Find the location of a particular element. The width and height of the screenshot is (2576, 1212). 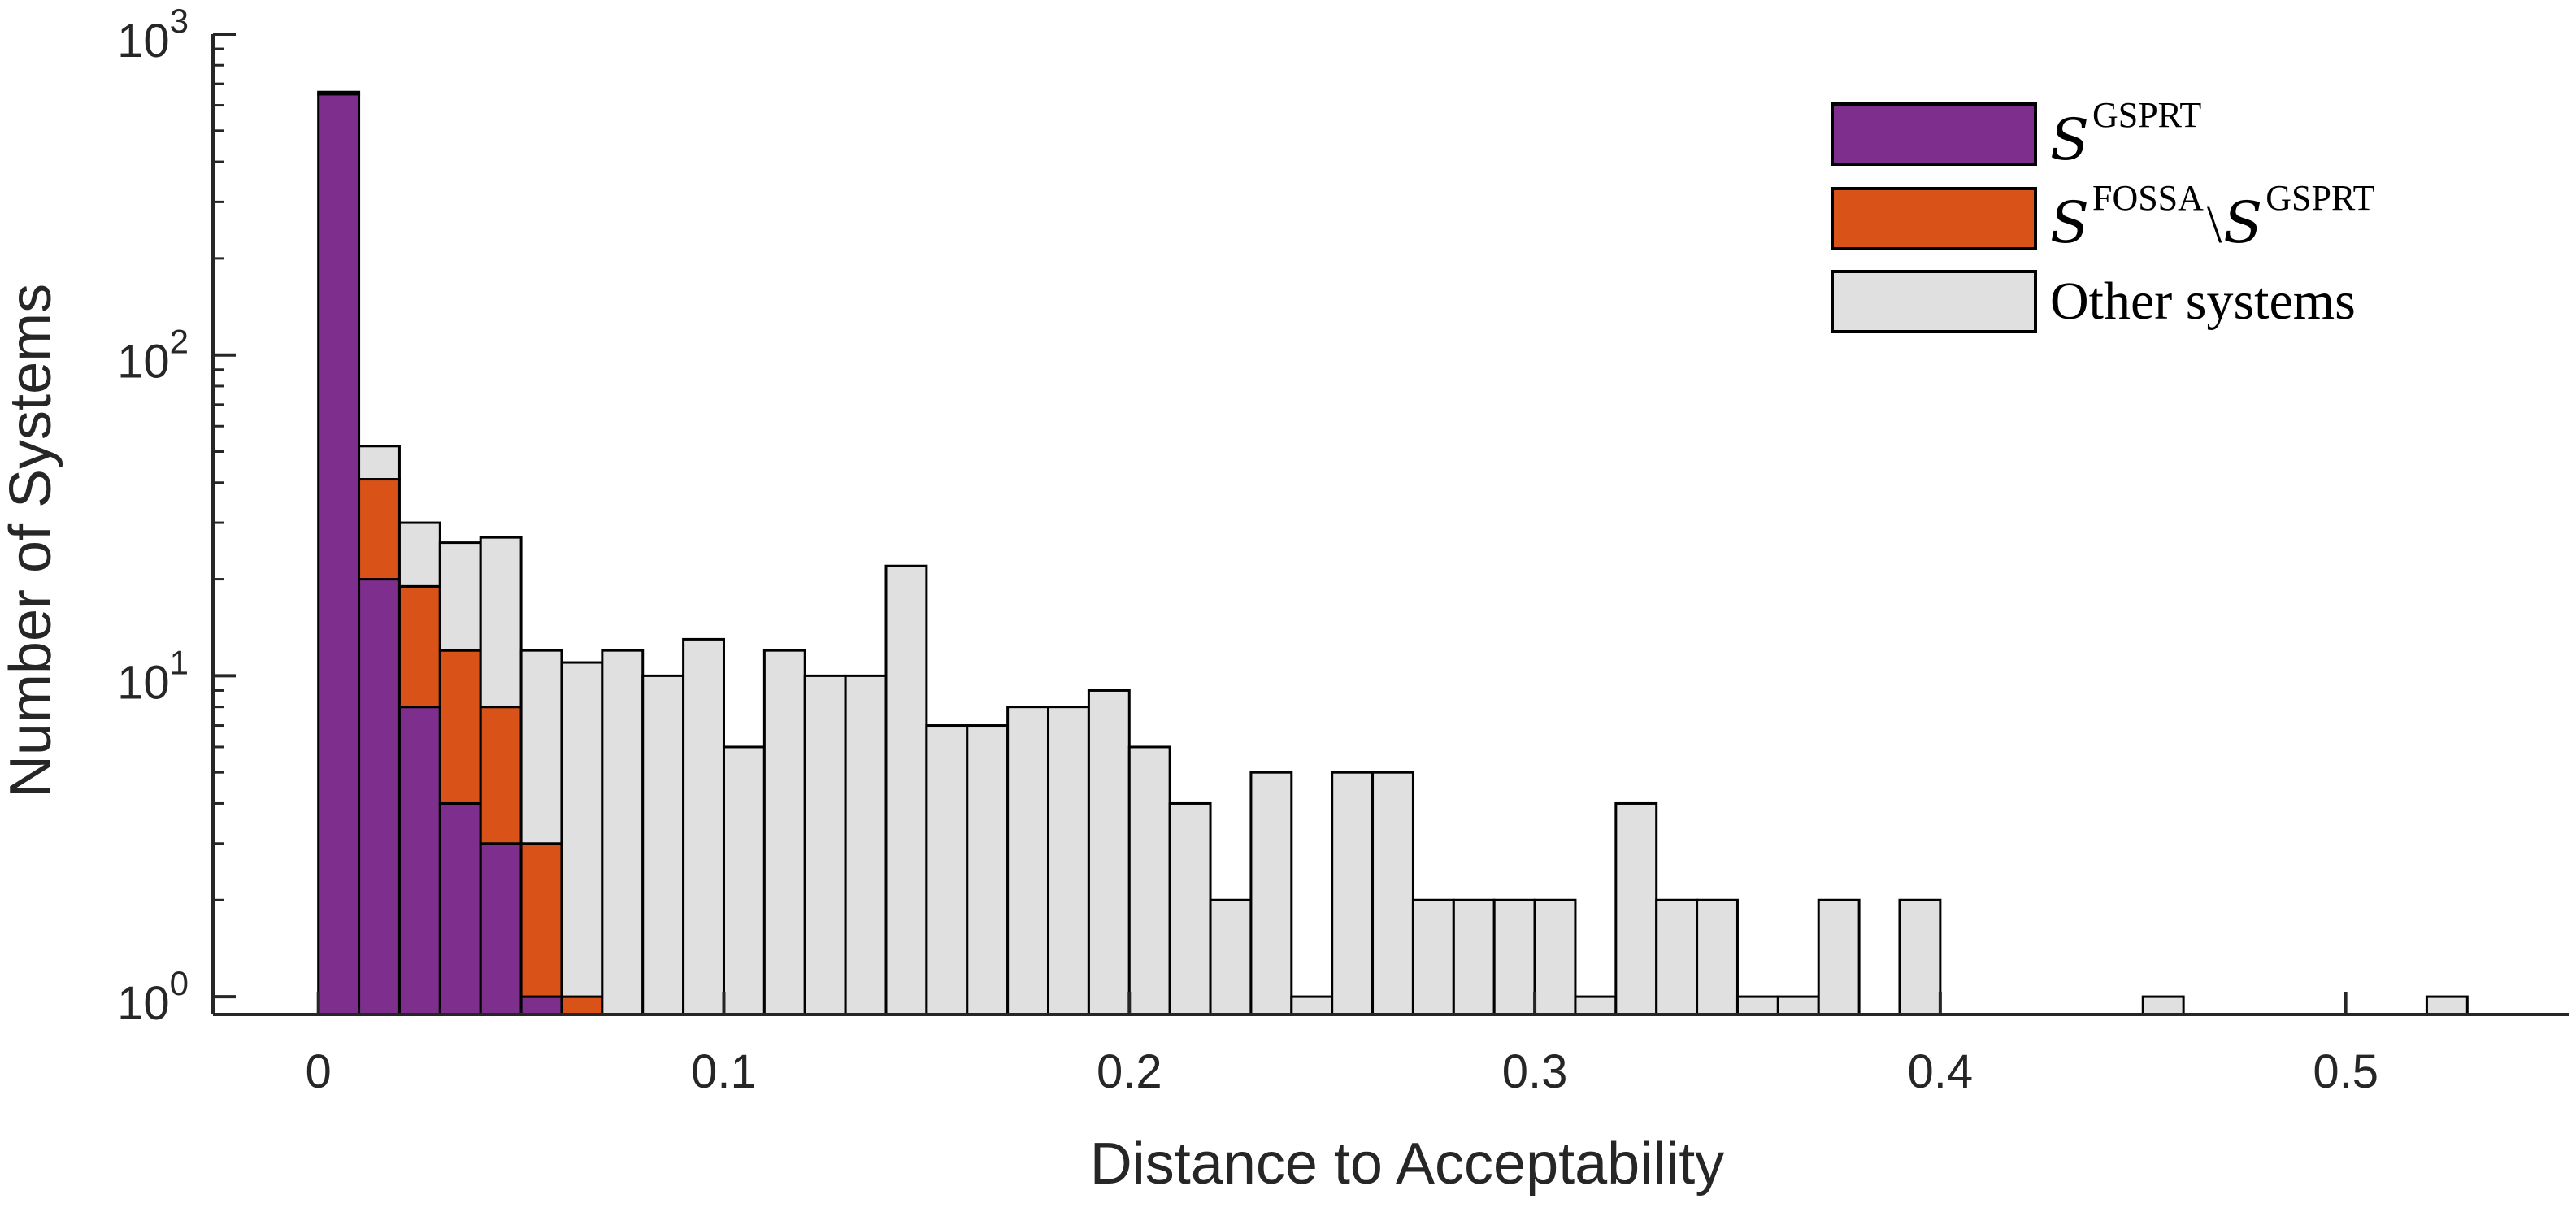

x-tick-label-3: 0.3 is located at coordinates (1535, 1071).